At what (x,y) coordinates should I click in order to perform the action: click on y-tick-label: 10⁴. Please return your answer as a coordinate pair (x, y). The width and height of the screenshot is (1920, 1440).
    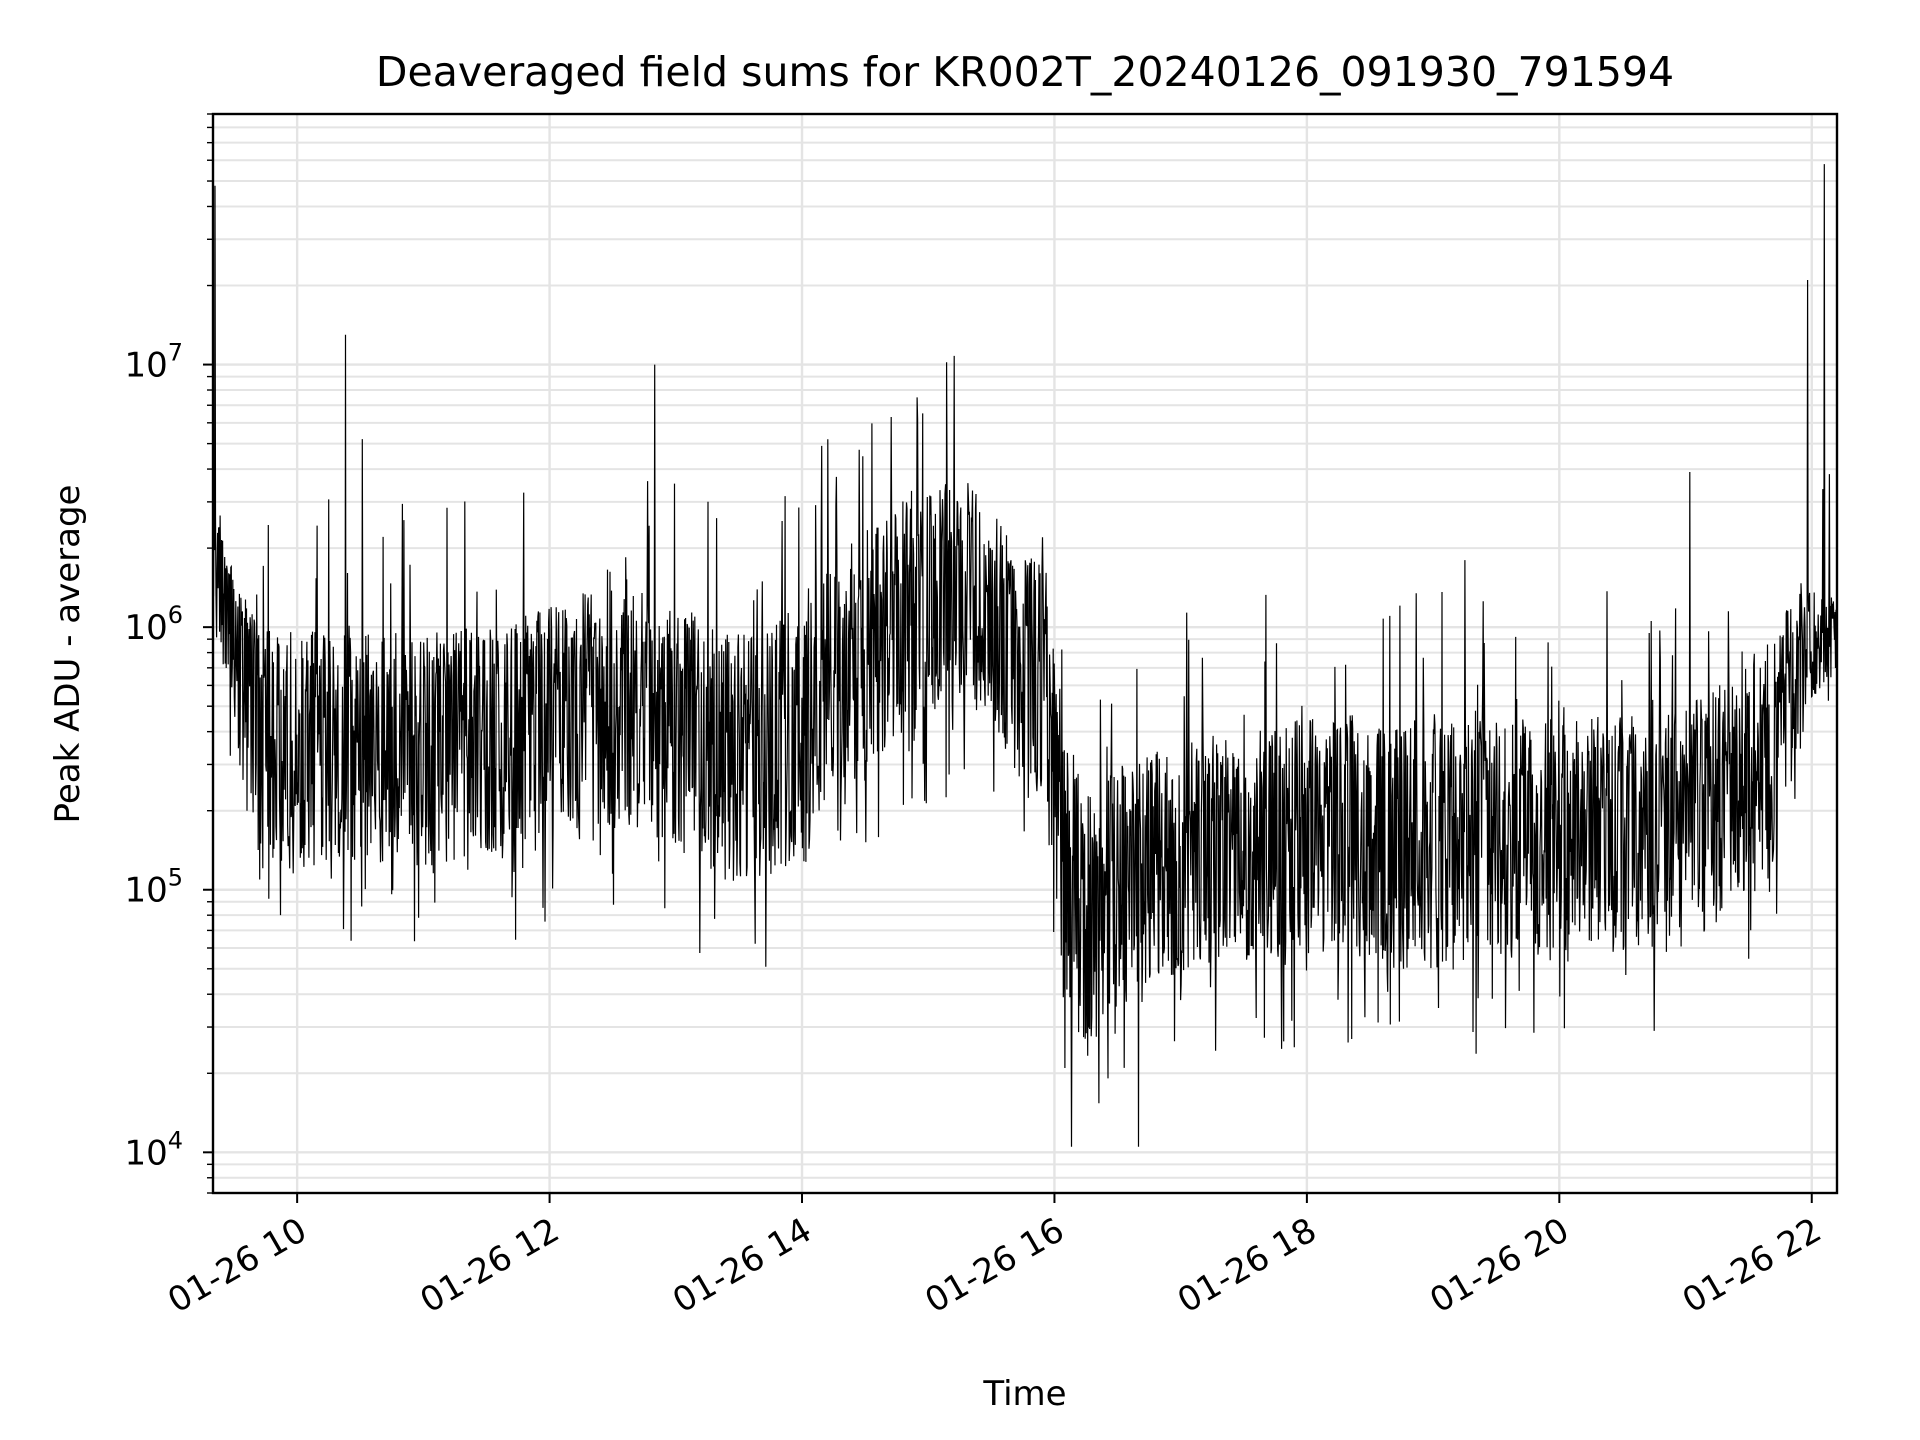
    Looking at the image, I should click on (153, 1149).